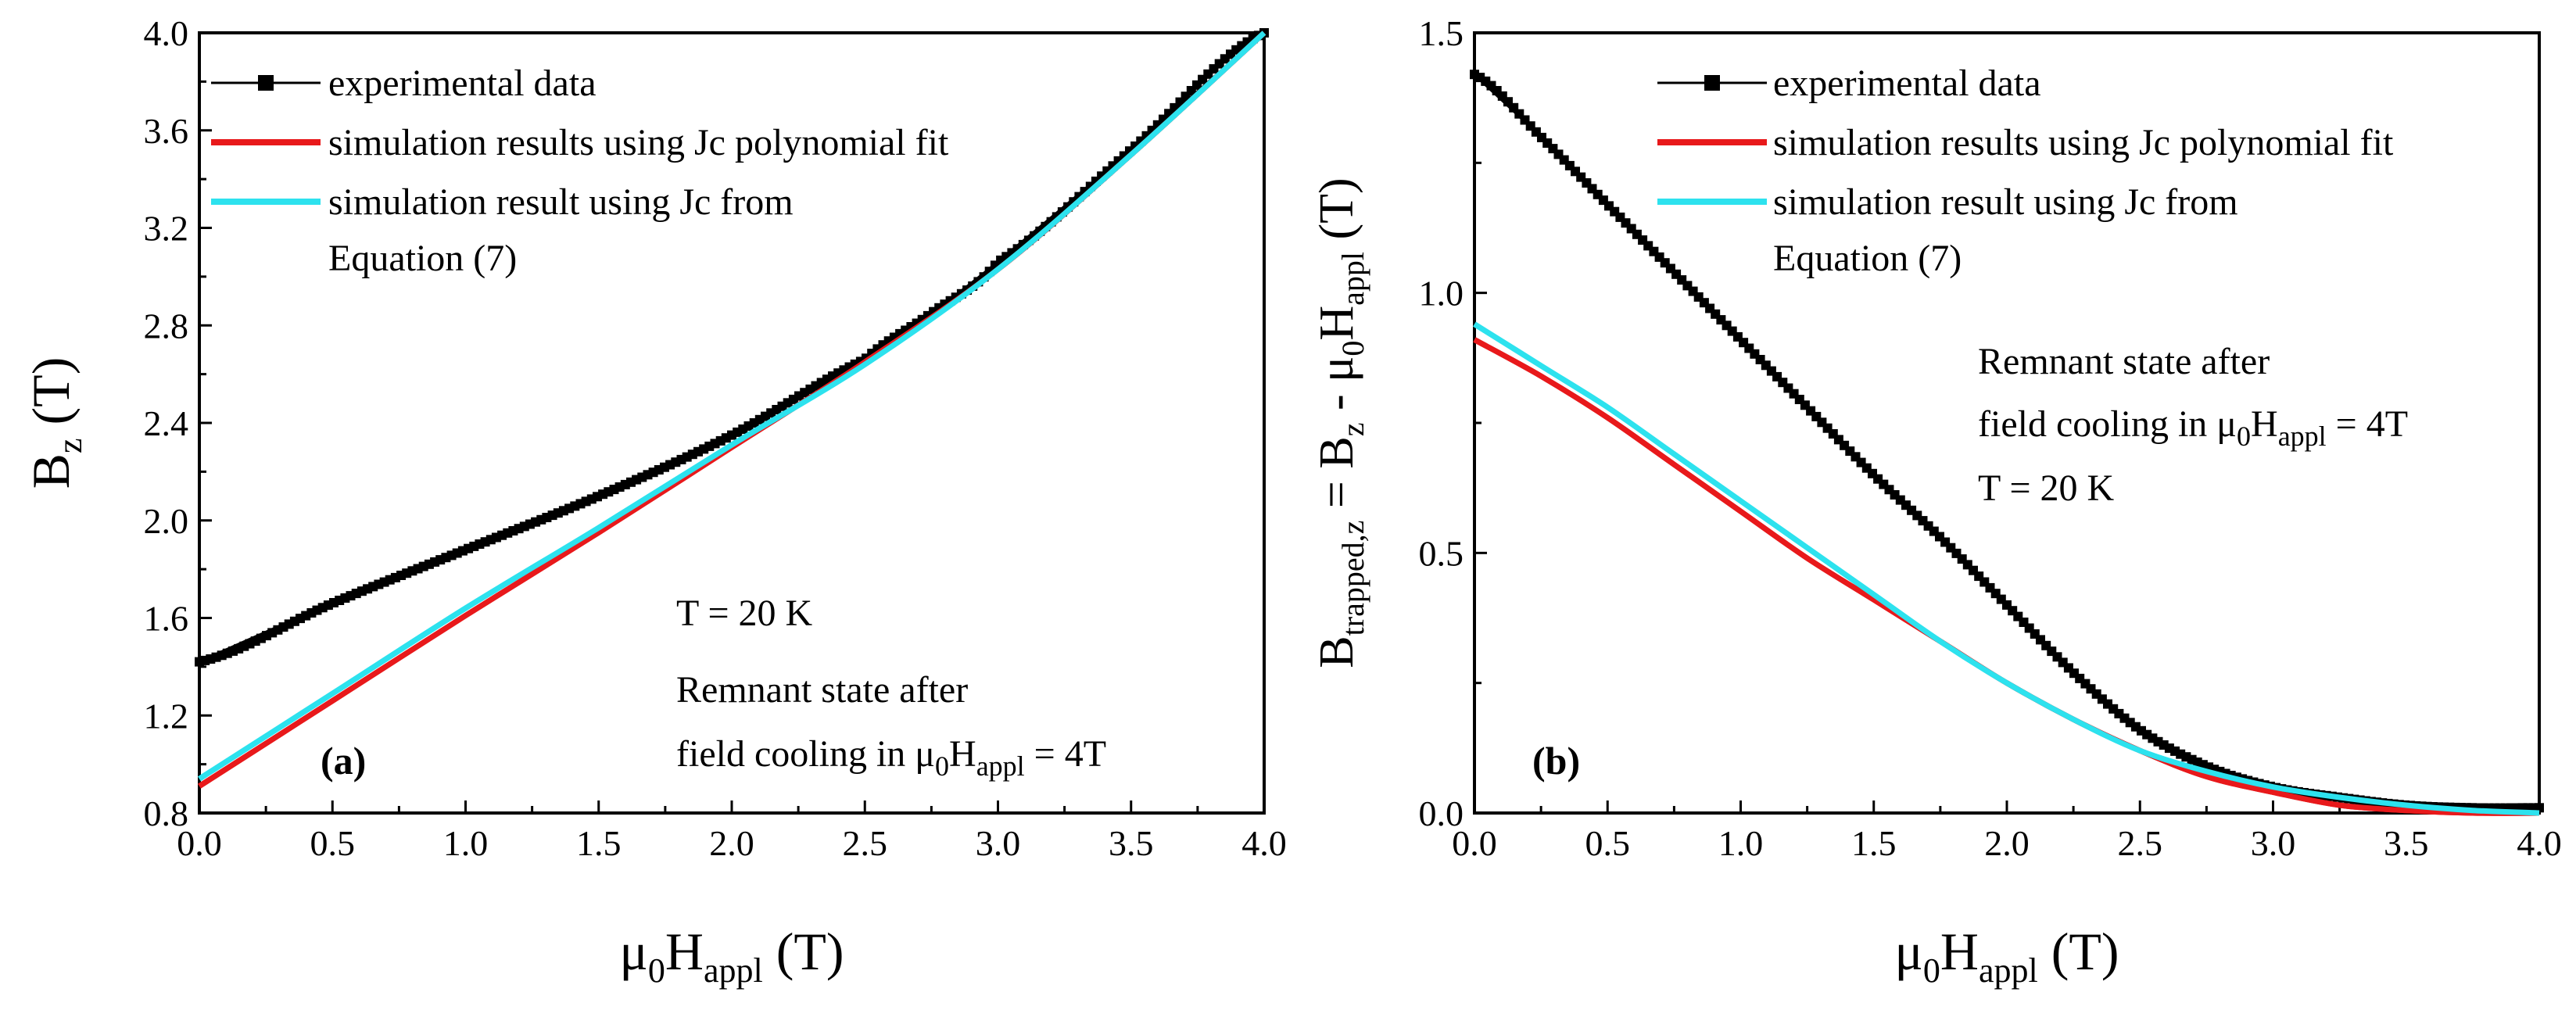 Image resolution: width=2576 pixels, height=1010 pixels. I want to click on legend-label-experimental-b: experimental data, so click(1907, 83).